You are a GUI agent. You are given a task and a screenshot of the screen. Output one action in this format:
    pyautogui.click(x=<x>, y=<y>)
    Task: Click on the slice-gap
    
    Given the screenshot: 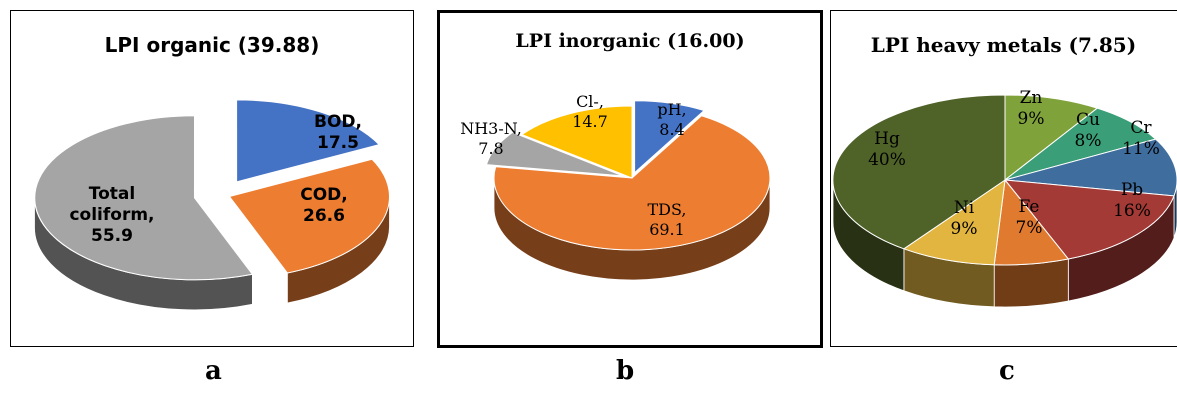 What is the action you would take?
    pyautogui.click(x=218, y=135)
    